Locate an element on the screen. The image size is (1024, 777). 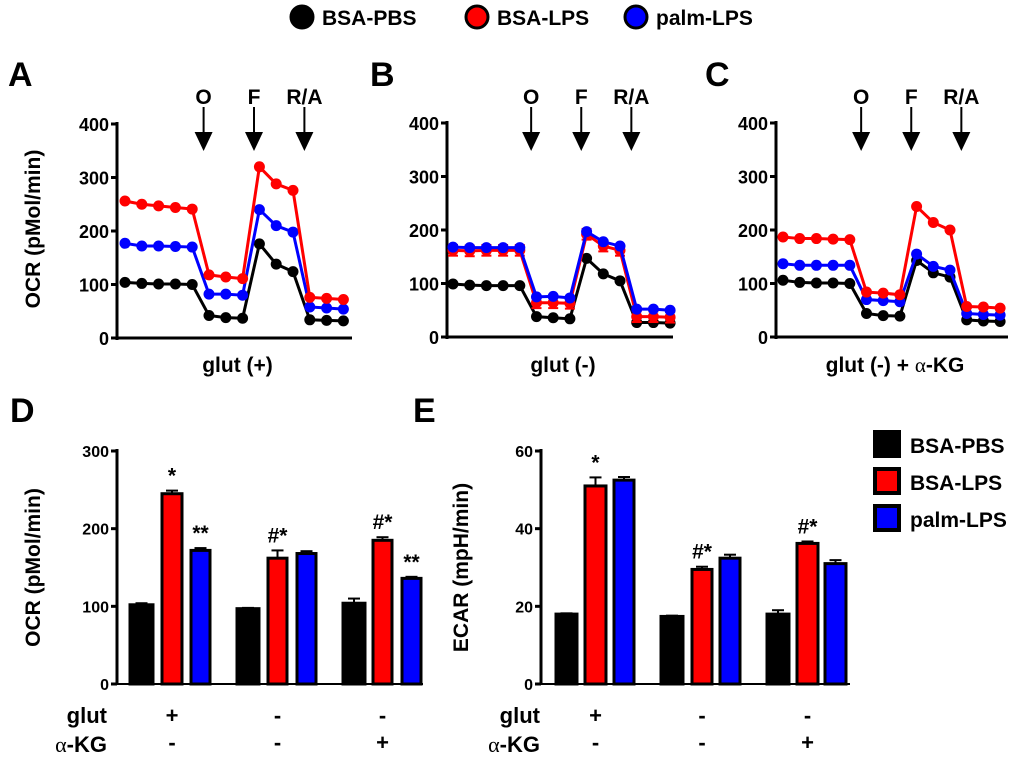
legend-swatch is located at coordinates (887, 518).